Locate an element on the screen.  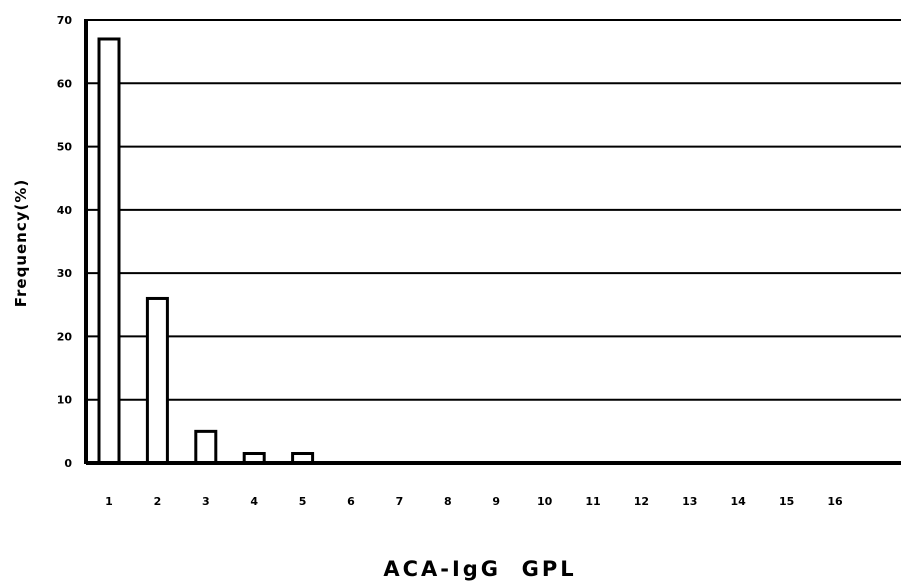
x-tick-label: 4 is located at coordinates (254, 501).